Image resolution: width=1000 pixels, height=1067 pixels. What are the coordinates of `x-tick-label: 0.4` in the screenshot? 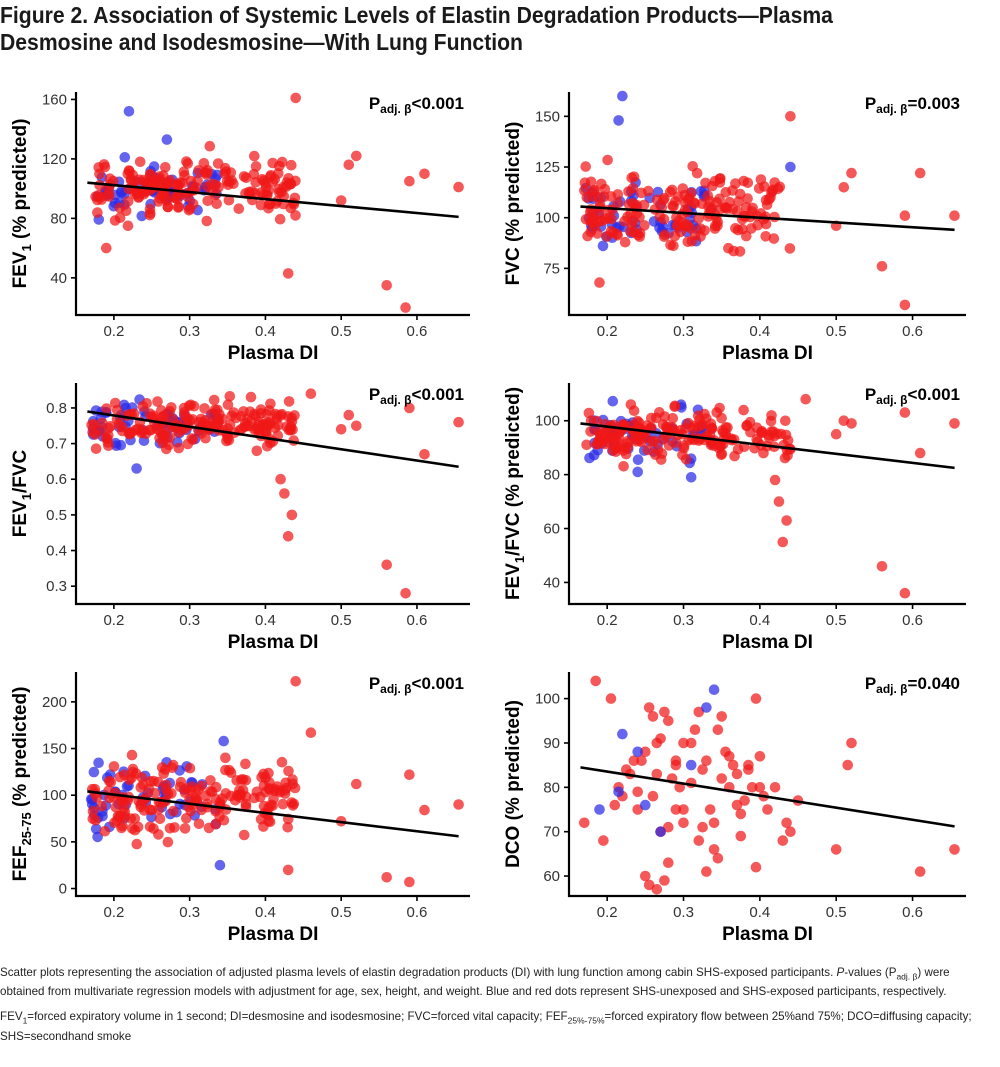 It's located at (759, 912).